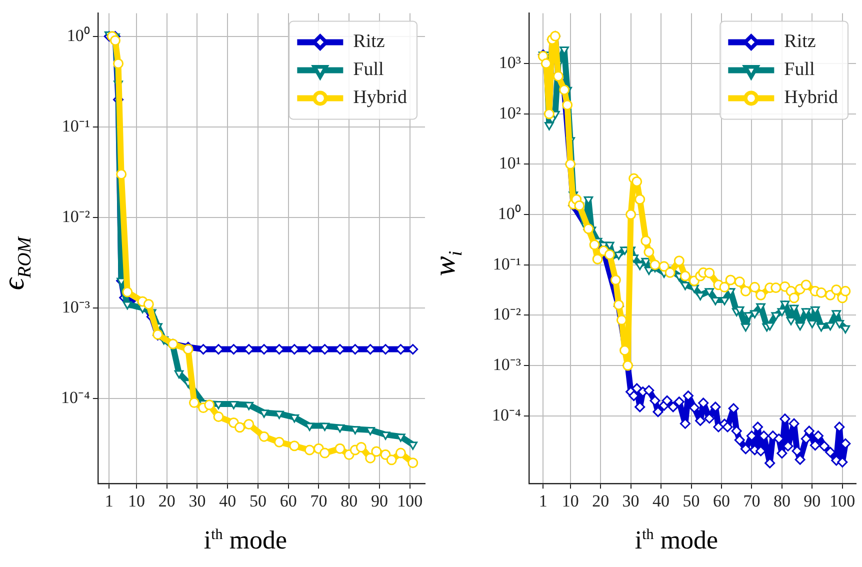  Describe the element at coordinates (661, 500) in the screenshot. I see `x-tick-label: 40` at that location.